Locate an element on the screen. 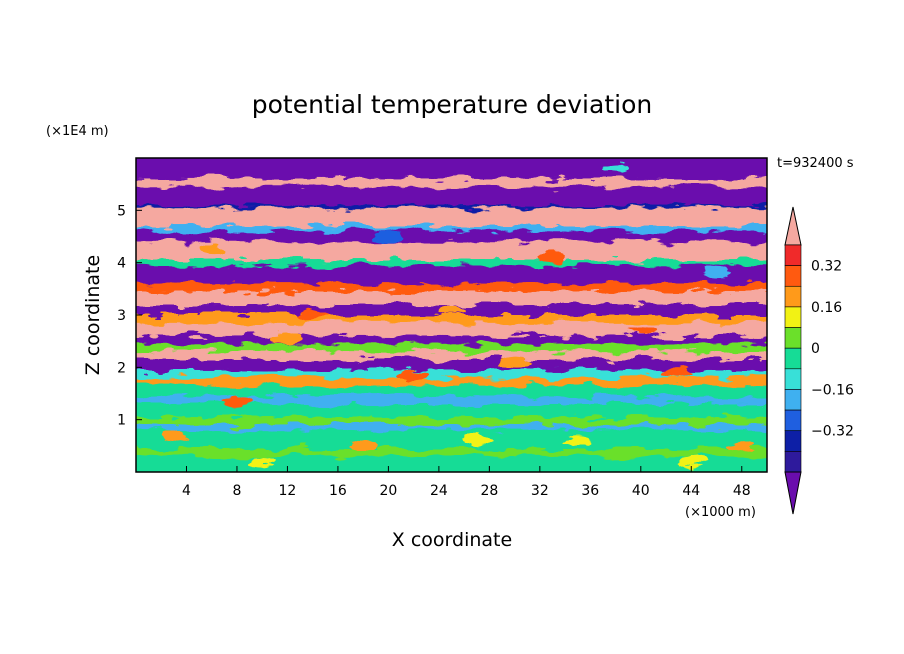 The height and width of the screenshot is (654, 904). y-tick-label: 5 is located at coordinates (121, 211).